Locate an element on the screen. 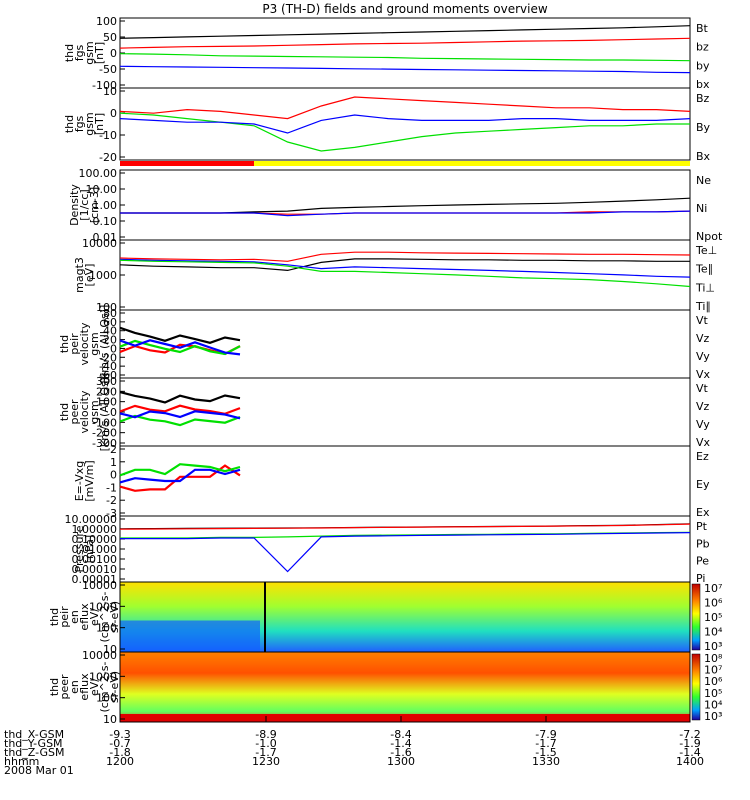 The image size is (750, 800). legend-Pi: Pi is located at coordinates (700, 578).